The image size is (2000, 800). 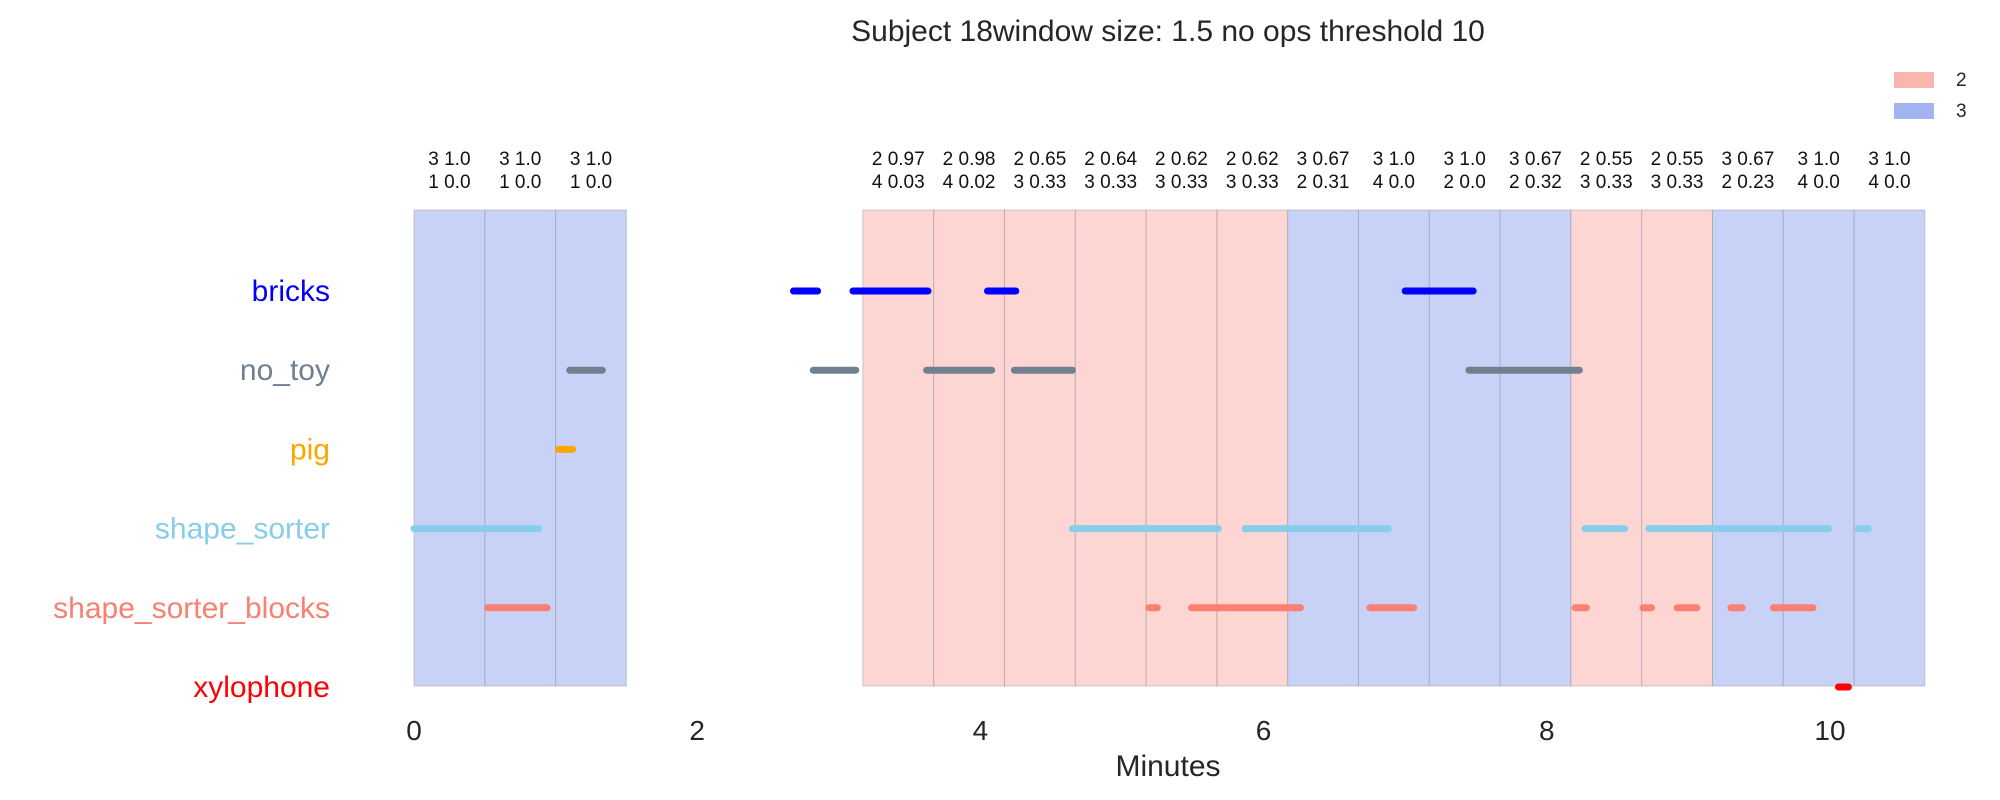 I want to click on category-label: xylophone, so click(x=261, y=687).